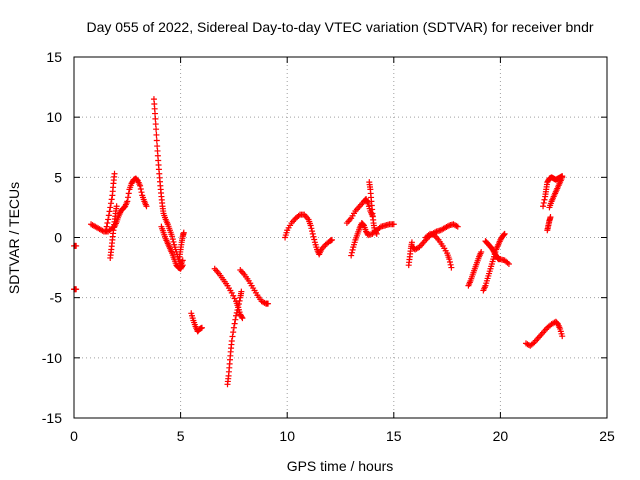 Image resolution: width=640 pixels, height=480 pixels. What do you see at coordinates (549, 224) in the screenshot?
I see `series-s25` at bounding box center [549, 224].